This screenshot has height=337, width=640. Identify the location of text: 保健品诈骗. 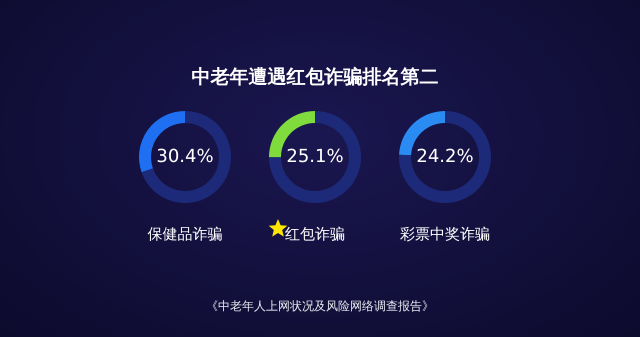
(185, 234).